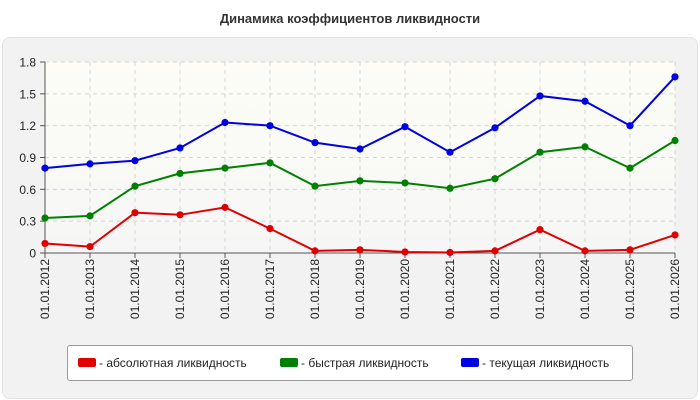 The image size is (700, 400). Describe the element at coordinates (585, 289) in the screenshot. I see `x-tick-label: 01.01.2024` at that location.